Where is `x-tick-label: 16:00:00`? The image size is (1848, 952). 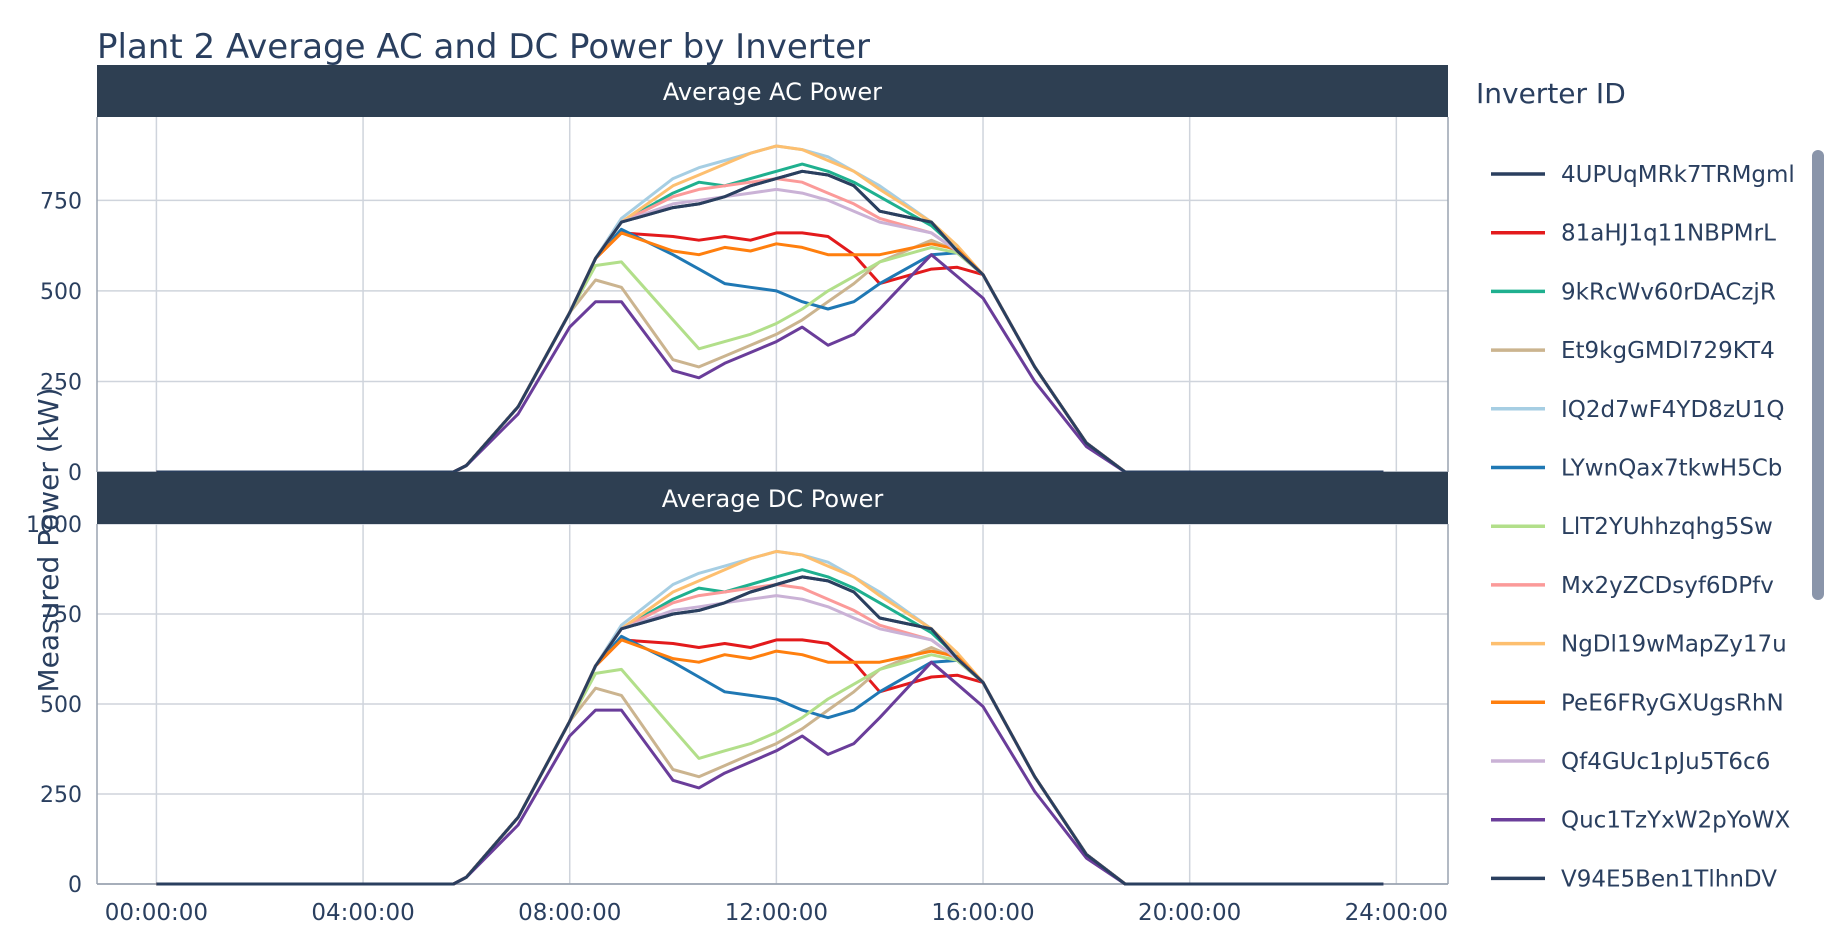
x-tick-label: 16:00:00 is located at coordinates (982, 913).